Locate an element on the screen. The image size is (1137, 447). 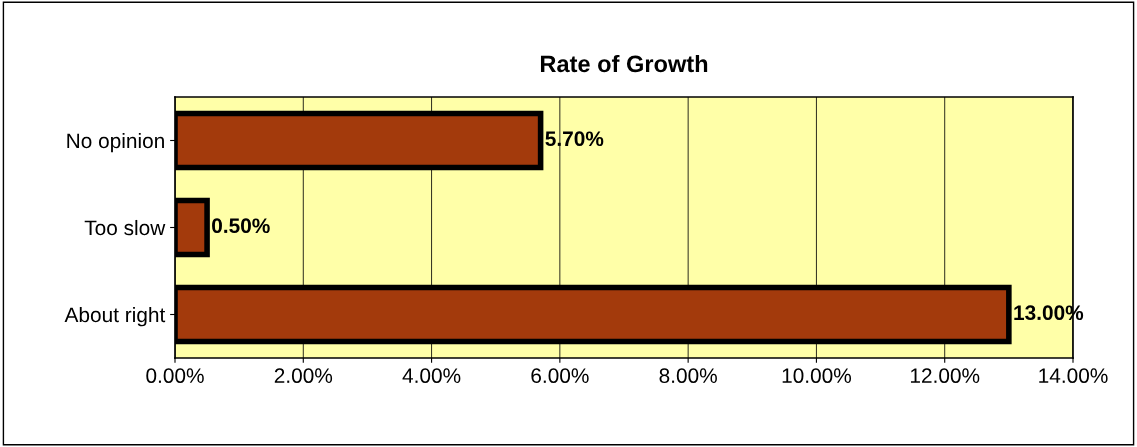
x-tick-label: 8.00% is located at coordinates (688, 376).